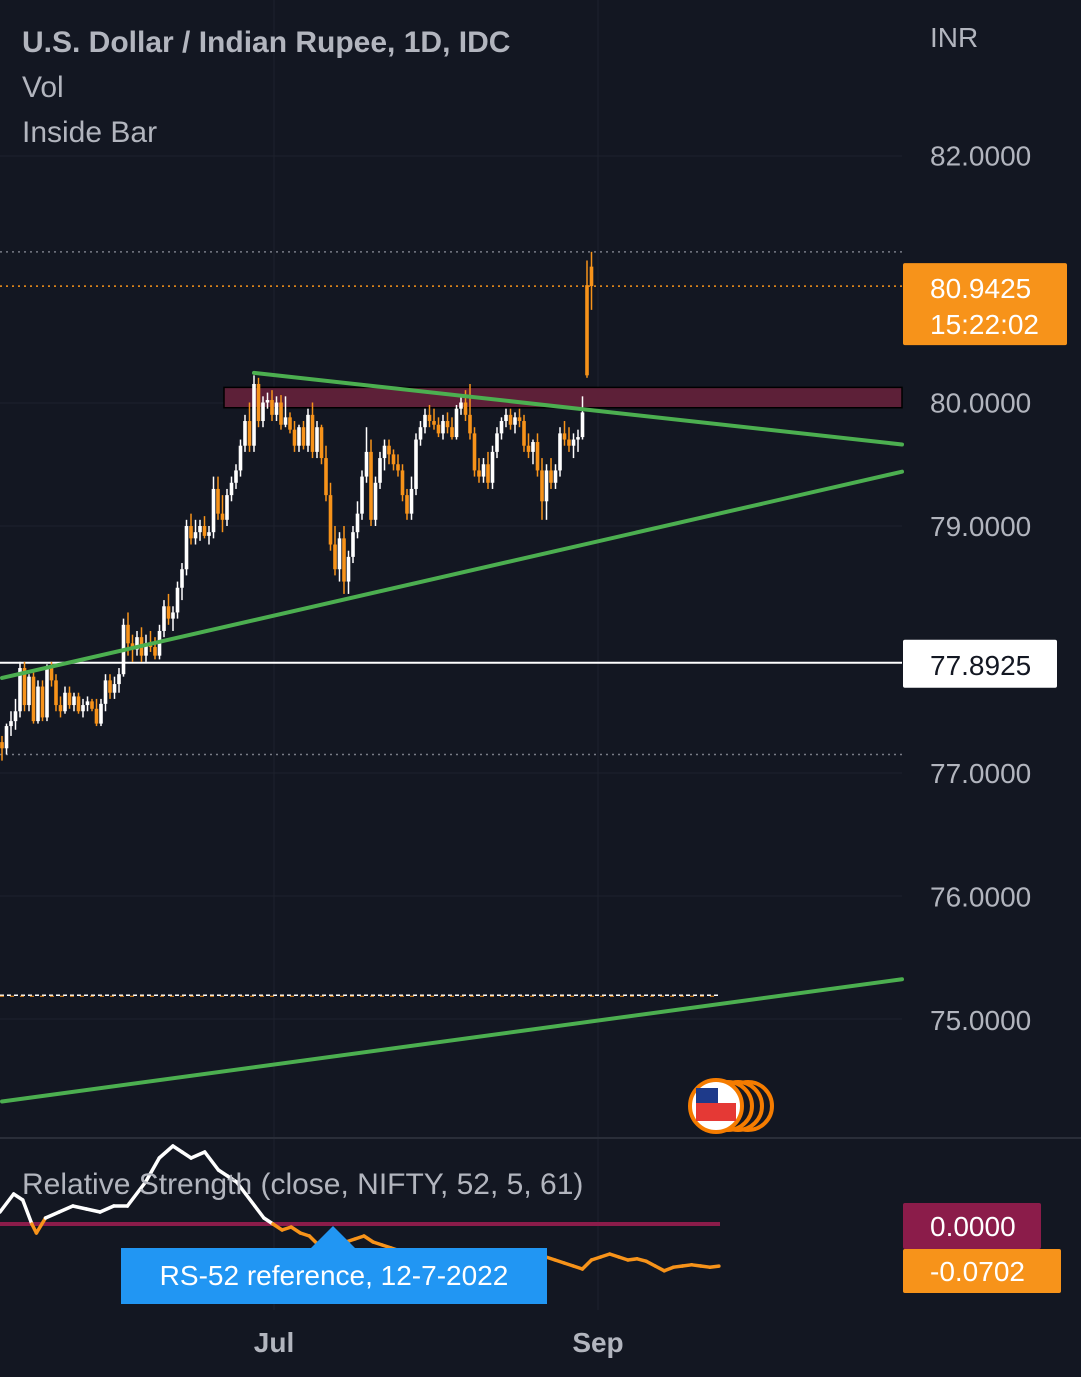 The height and width of the screenshot is (1377, 1081). What do you see at coordinates (266, 42) in the screenshot?
I see `symbol-title: U.S. Dollar / Indian Rupee, 1D, IDC` at bounding box center [266, 42].